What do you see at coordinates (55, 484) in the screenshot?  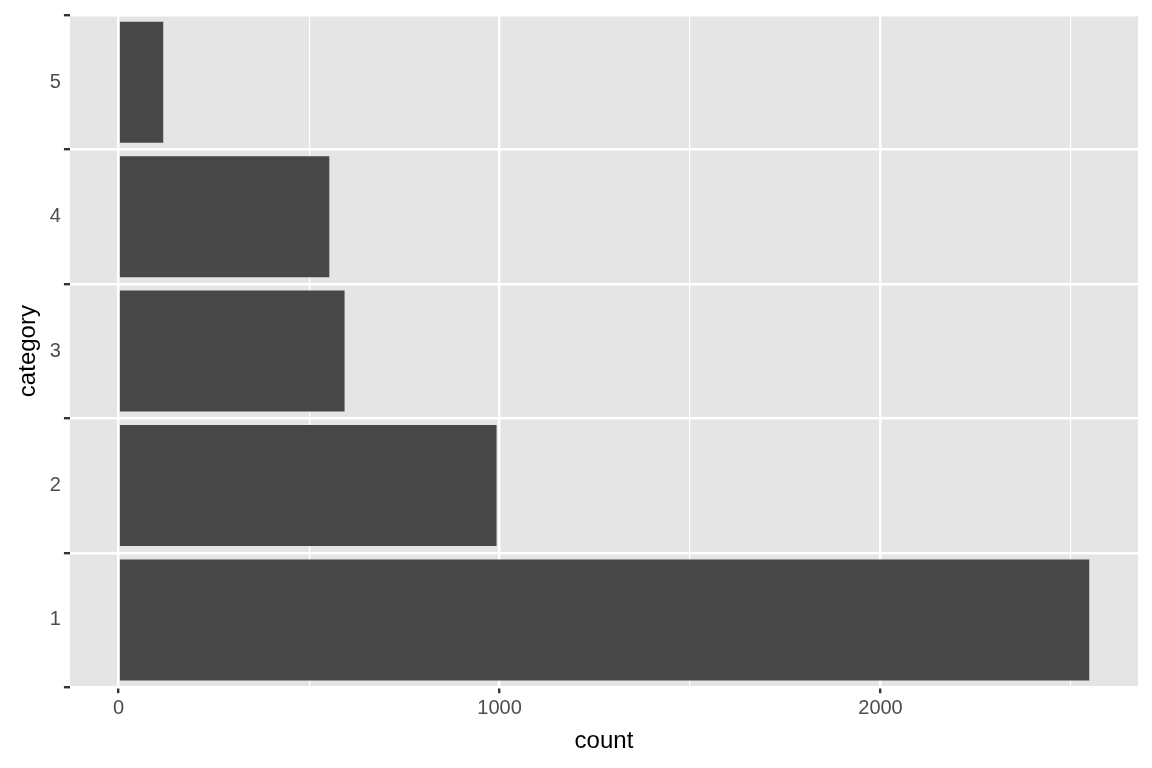 I see `y-tick-label: 2` at bounding box center [55, 484].